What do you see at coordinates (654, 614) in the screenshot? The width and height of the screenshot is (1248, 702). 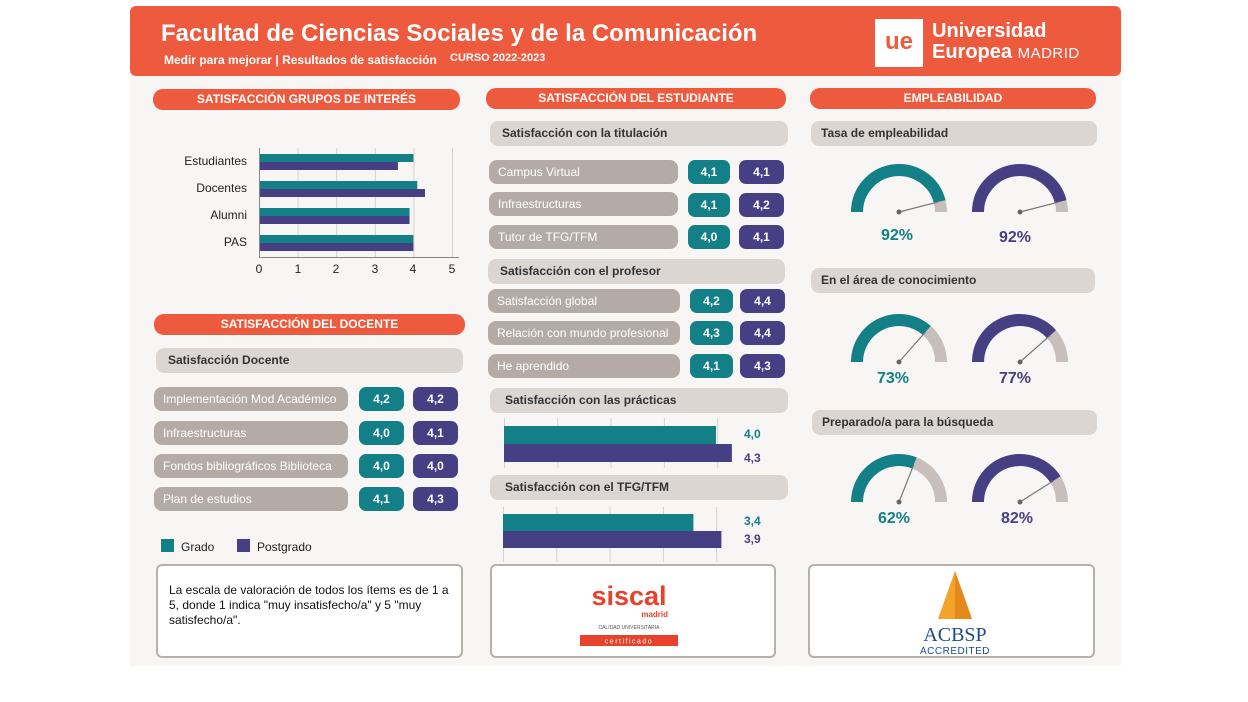 I see `siscal-sub: madrid` at bounding box center [654, 614].